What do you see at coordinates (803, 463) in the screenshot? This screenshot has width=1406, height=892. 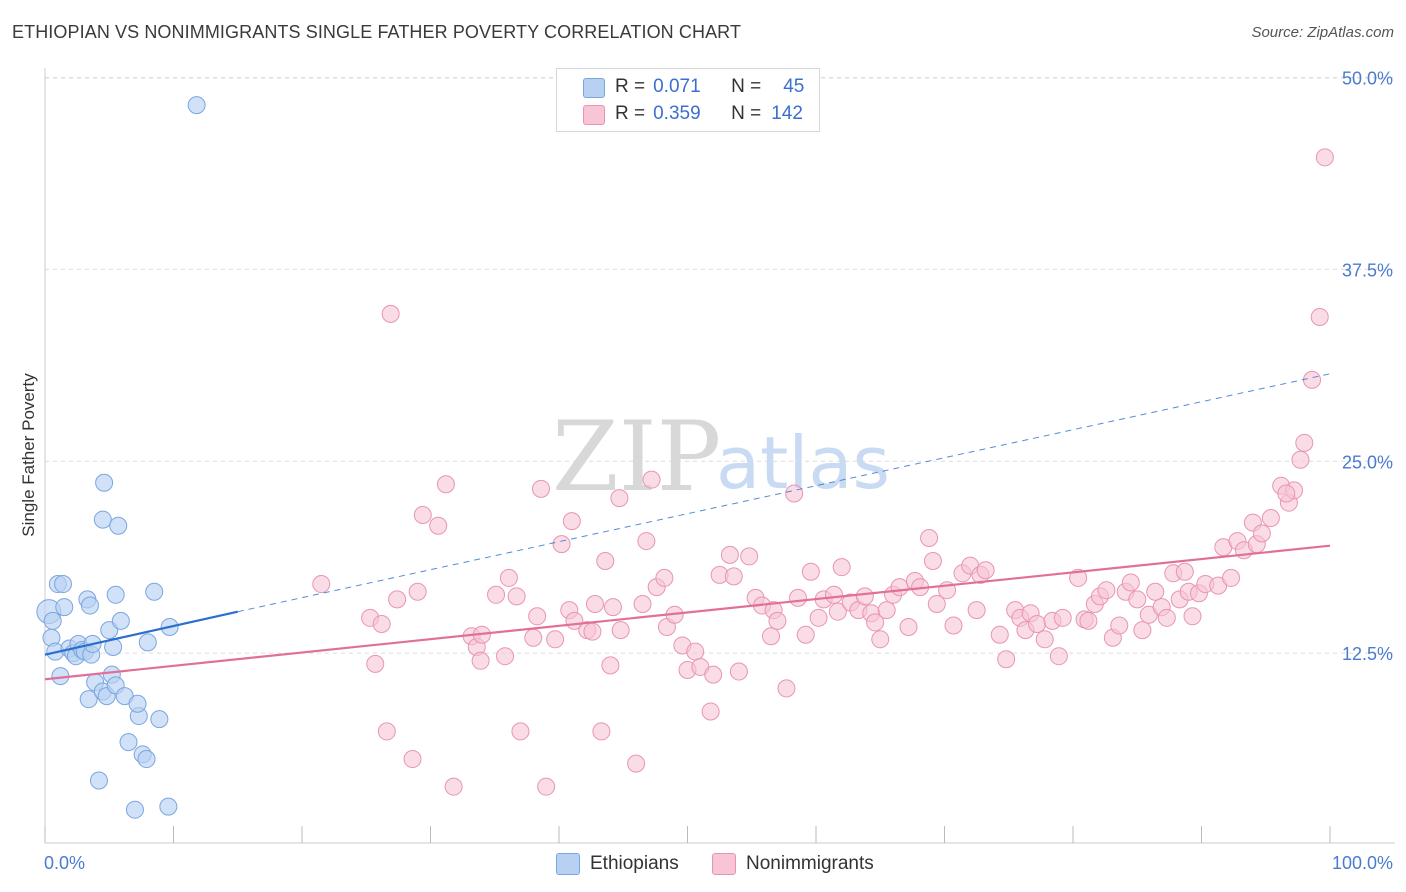 I see `watermark-atlas: atlas` at bounding box center [803, 463].